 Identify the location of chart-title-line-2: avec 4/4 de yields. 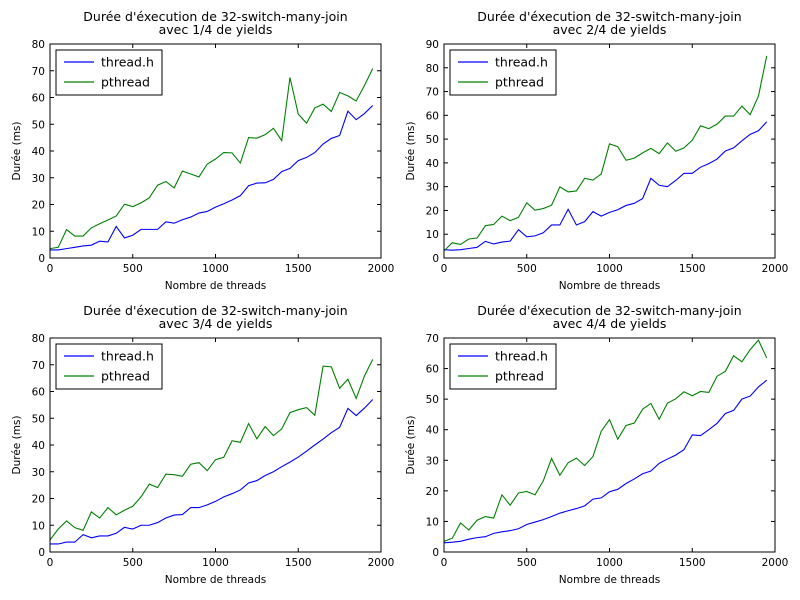
(610, 323).